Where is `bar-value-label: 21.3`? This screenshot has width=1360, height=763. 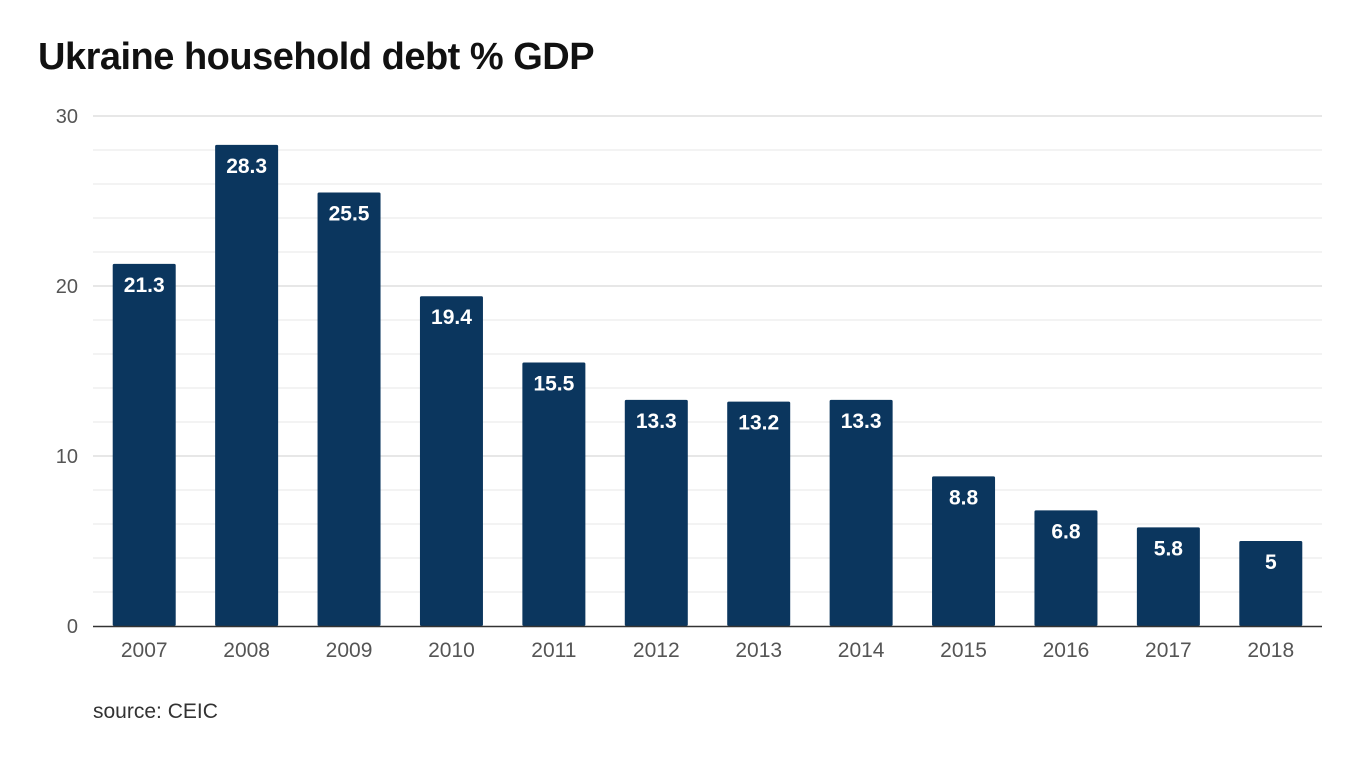 bar-value-label: 21.3 is located at coordinates (144, 285).